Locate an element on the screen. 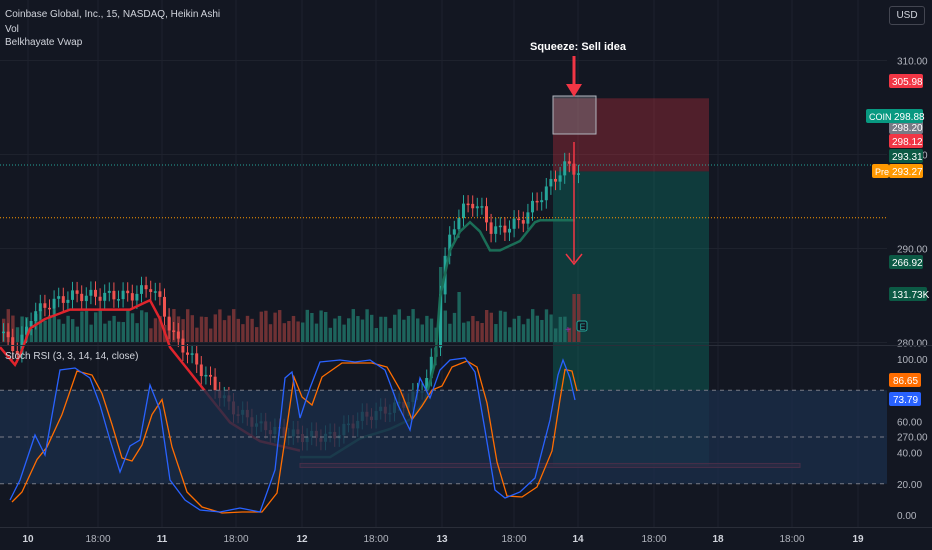  down-arrow-icon is located at coordinates (574, 90).